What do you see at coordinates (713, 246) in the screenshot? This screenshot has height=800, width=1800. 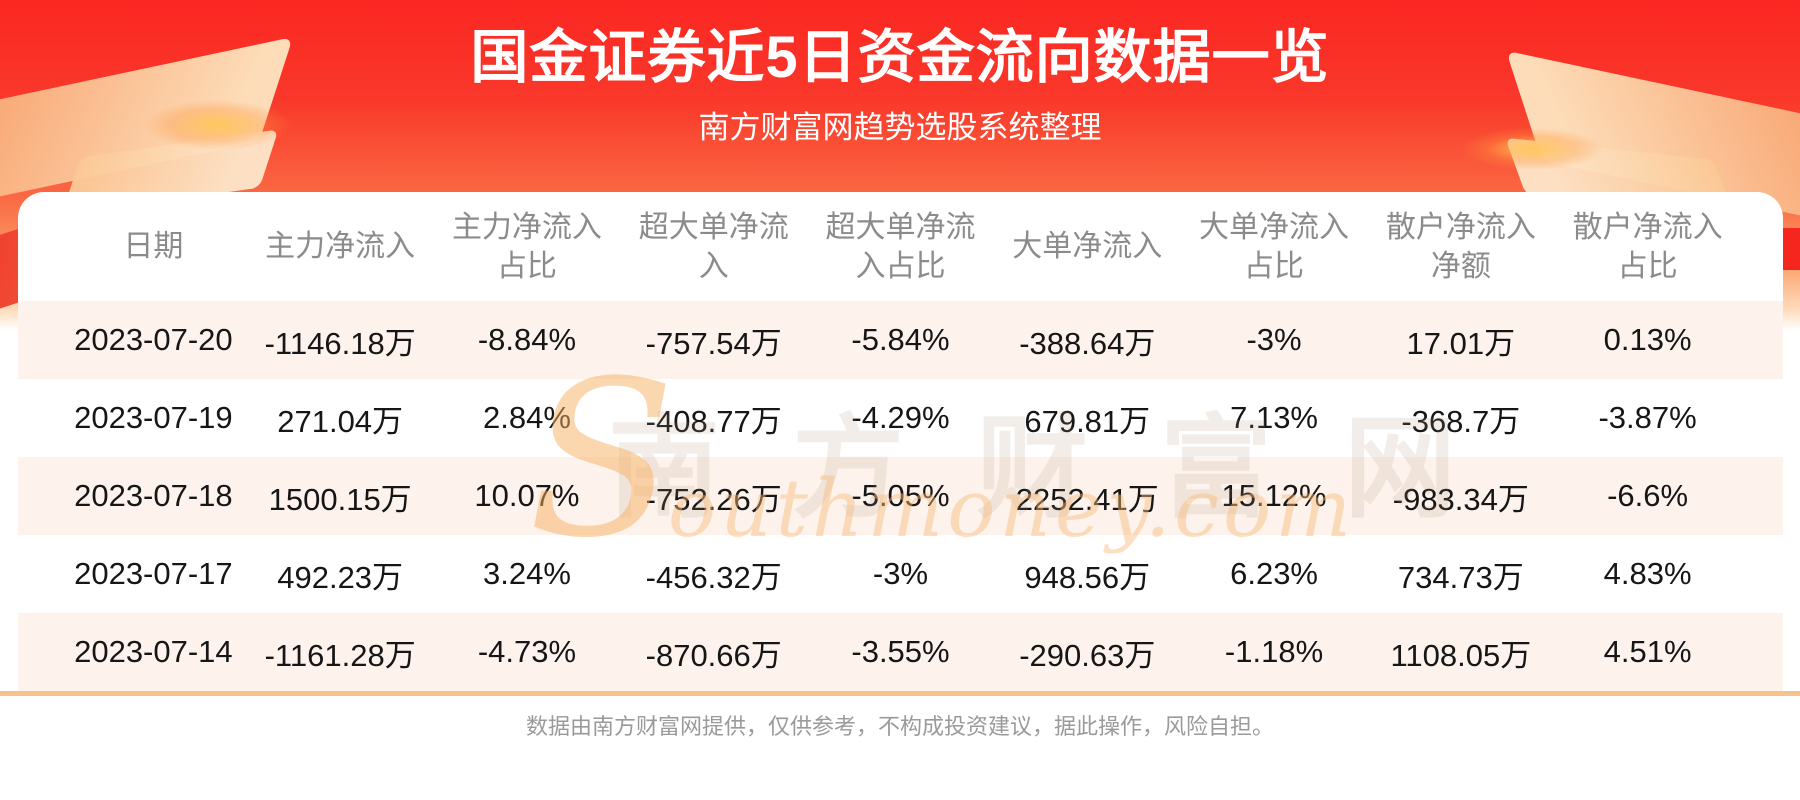 I see `column-header-xl-order-net-inflow: 超大单净流 入` at bounding box center [713, 246].